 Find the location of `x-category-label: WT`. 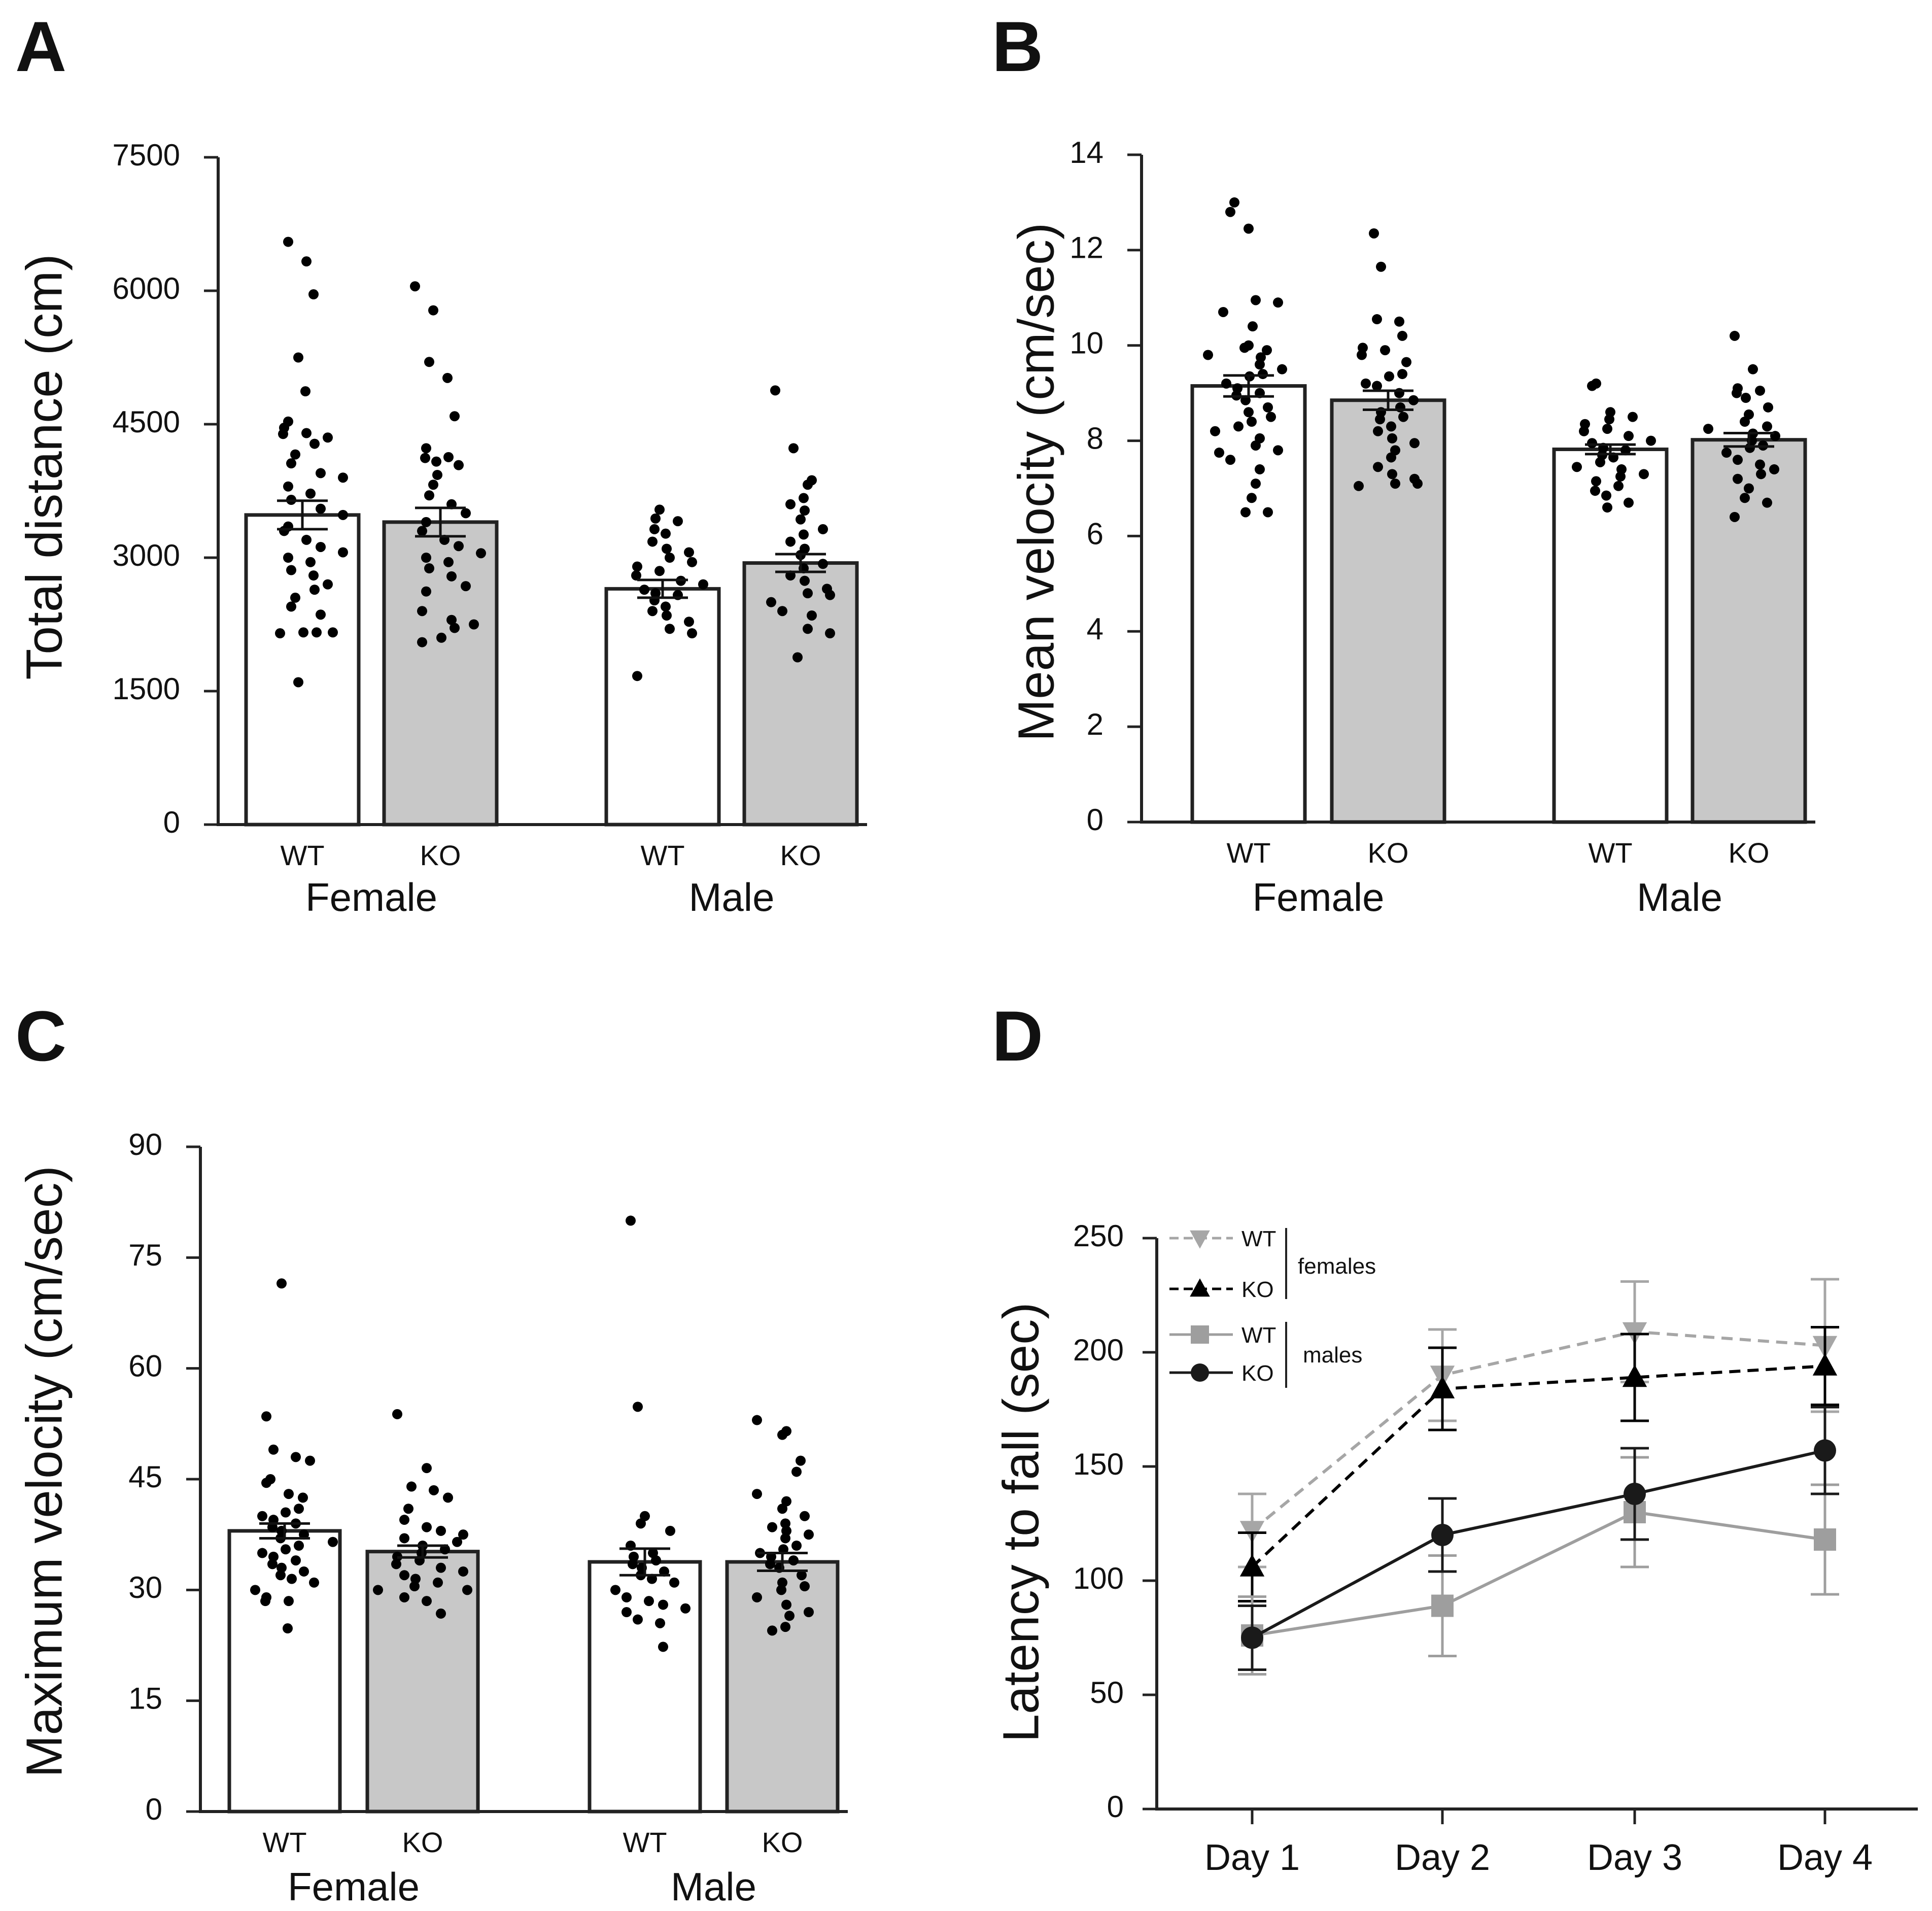

x-category-label: WT is located at coordinates (1248, 853).